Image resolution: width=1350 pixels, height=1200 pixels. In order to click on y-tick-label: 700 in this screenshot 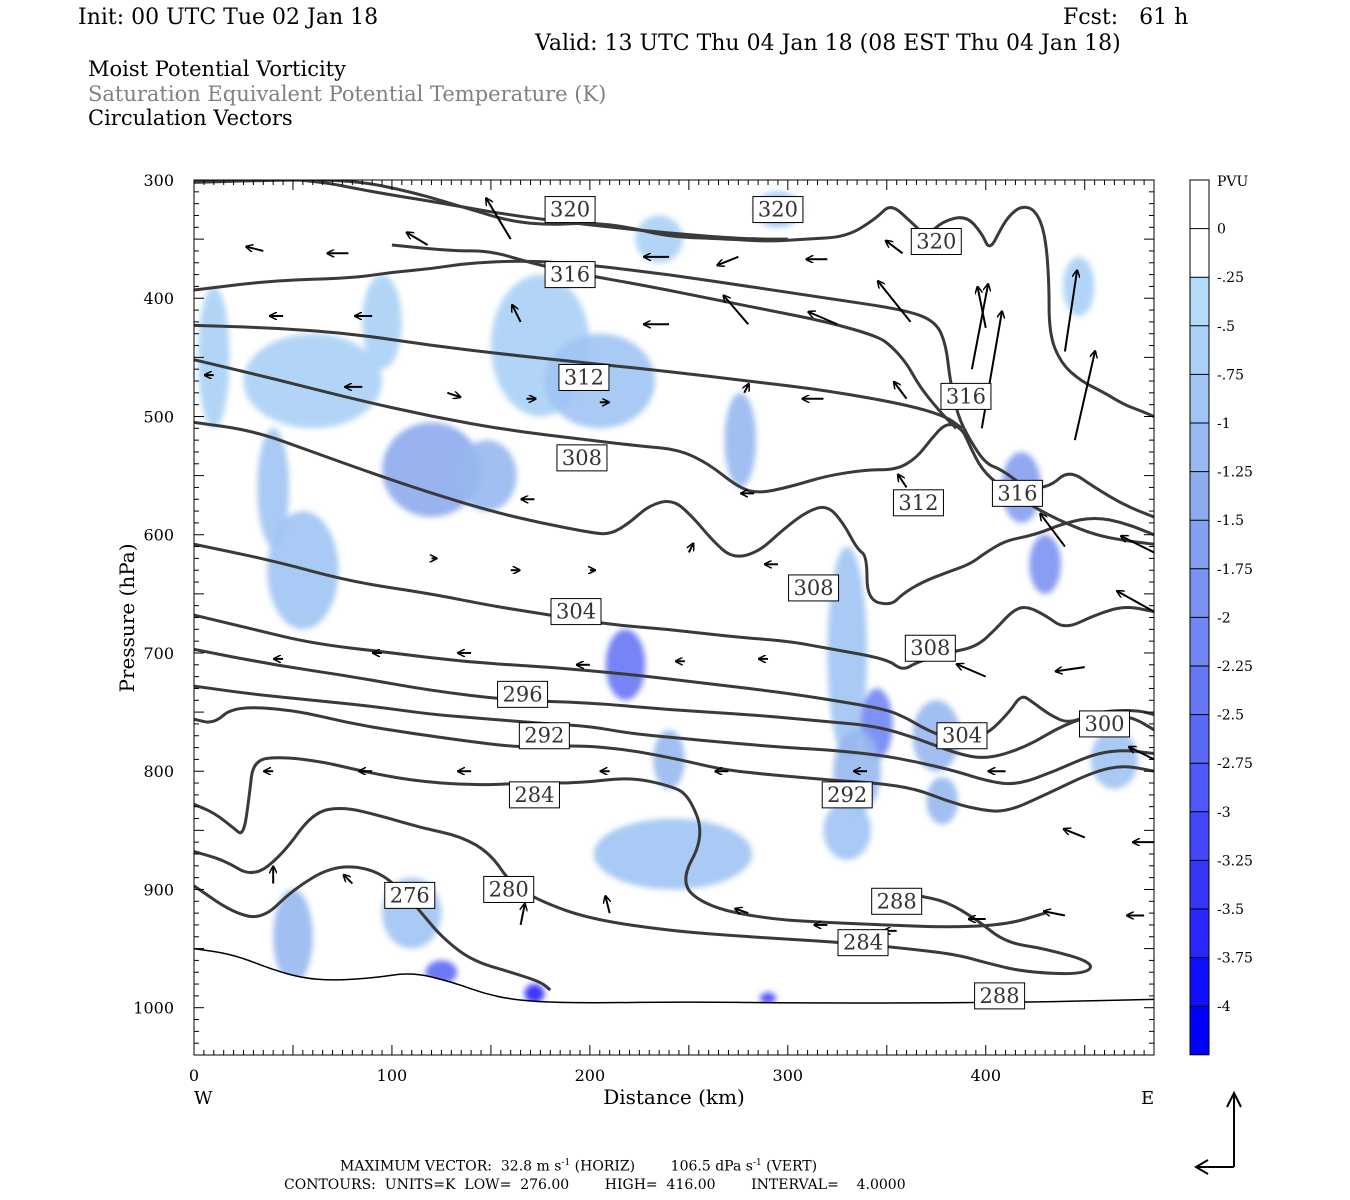, I will do `click(158, 653)`.